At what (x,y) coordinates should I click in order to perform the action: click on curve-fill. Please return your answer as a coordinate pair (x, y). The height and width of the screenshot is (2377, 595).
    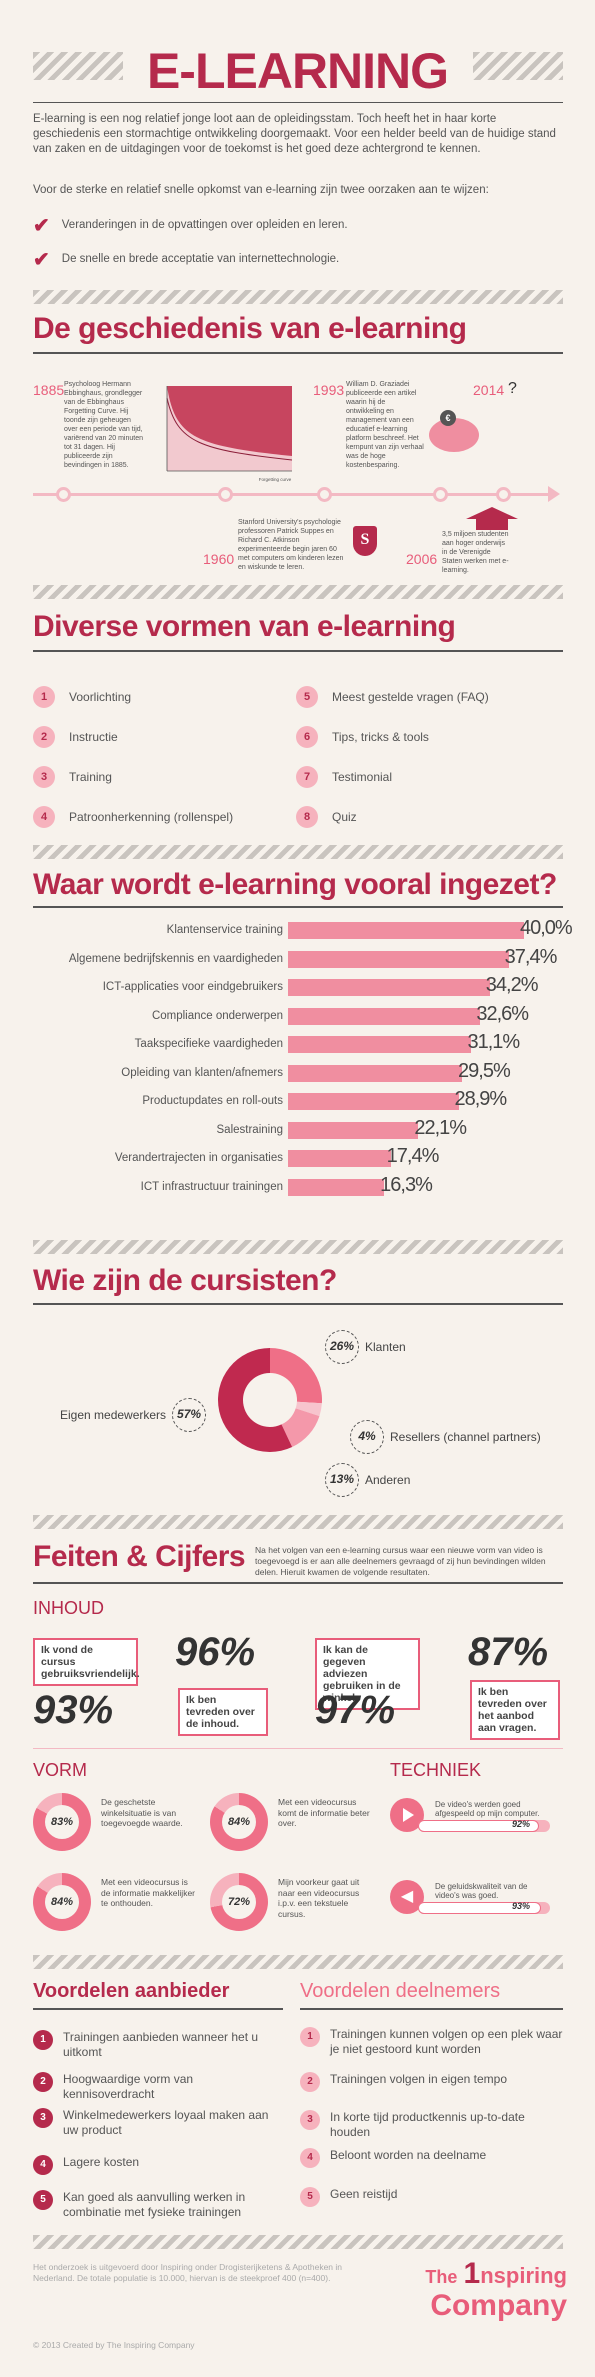
    Looking at the image, I should click on (229, 421).